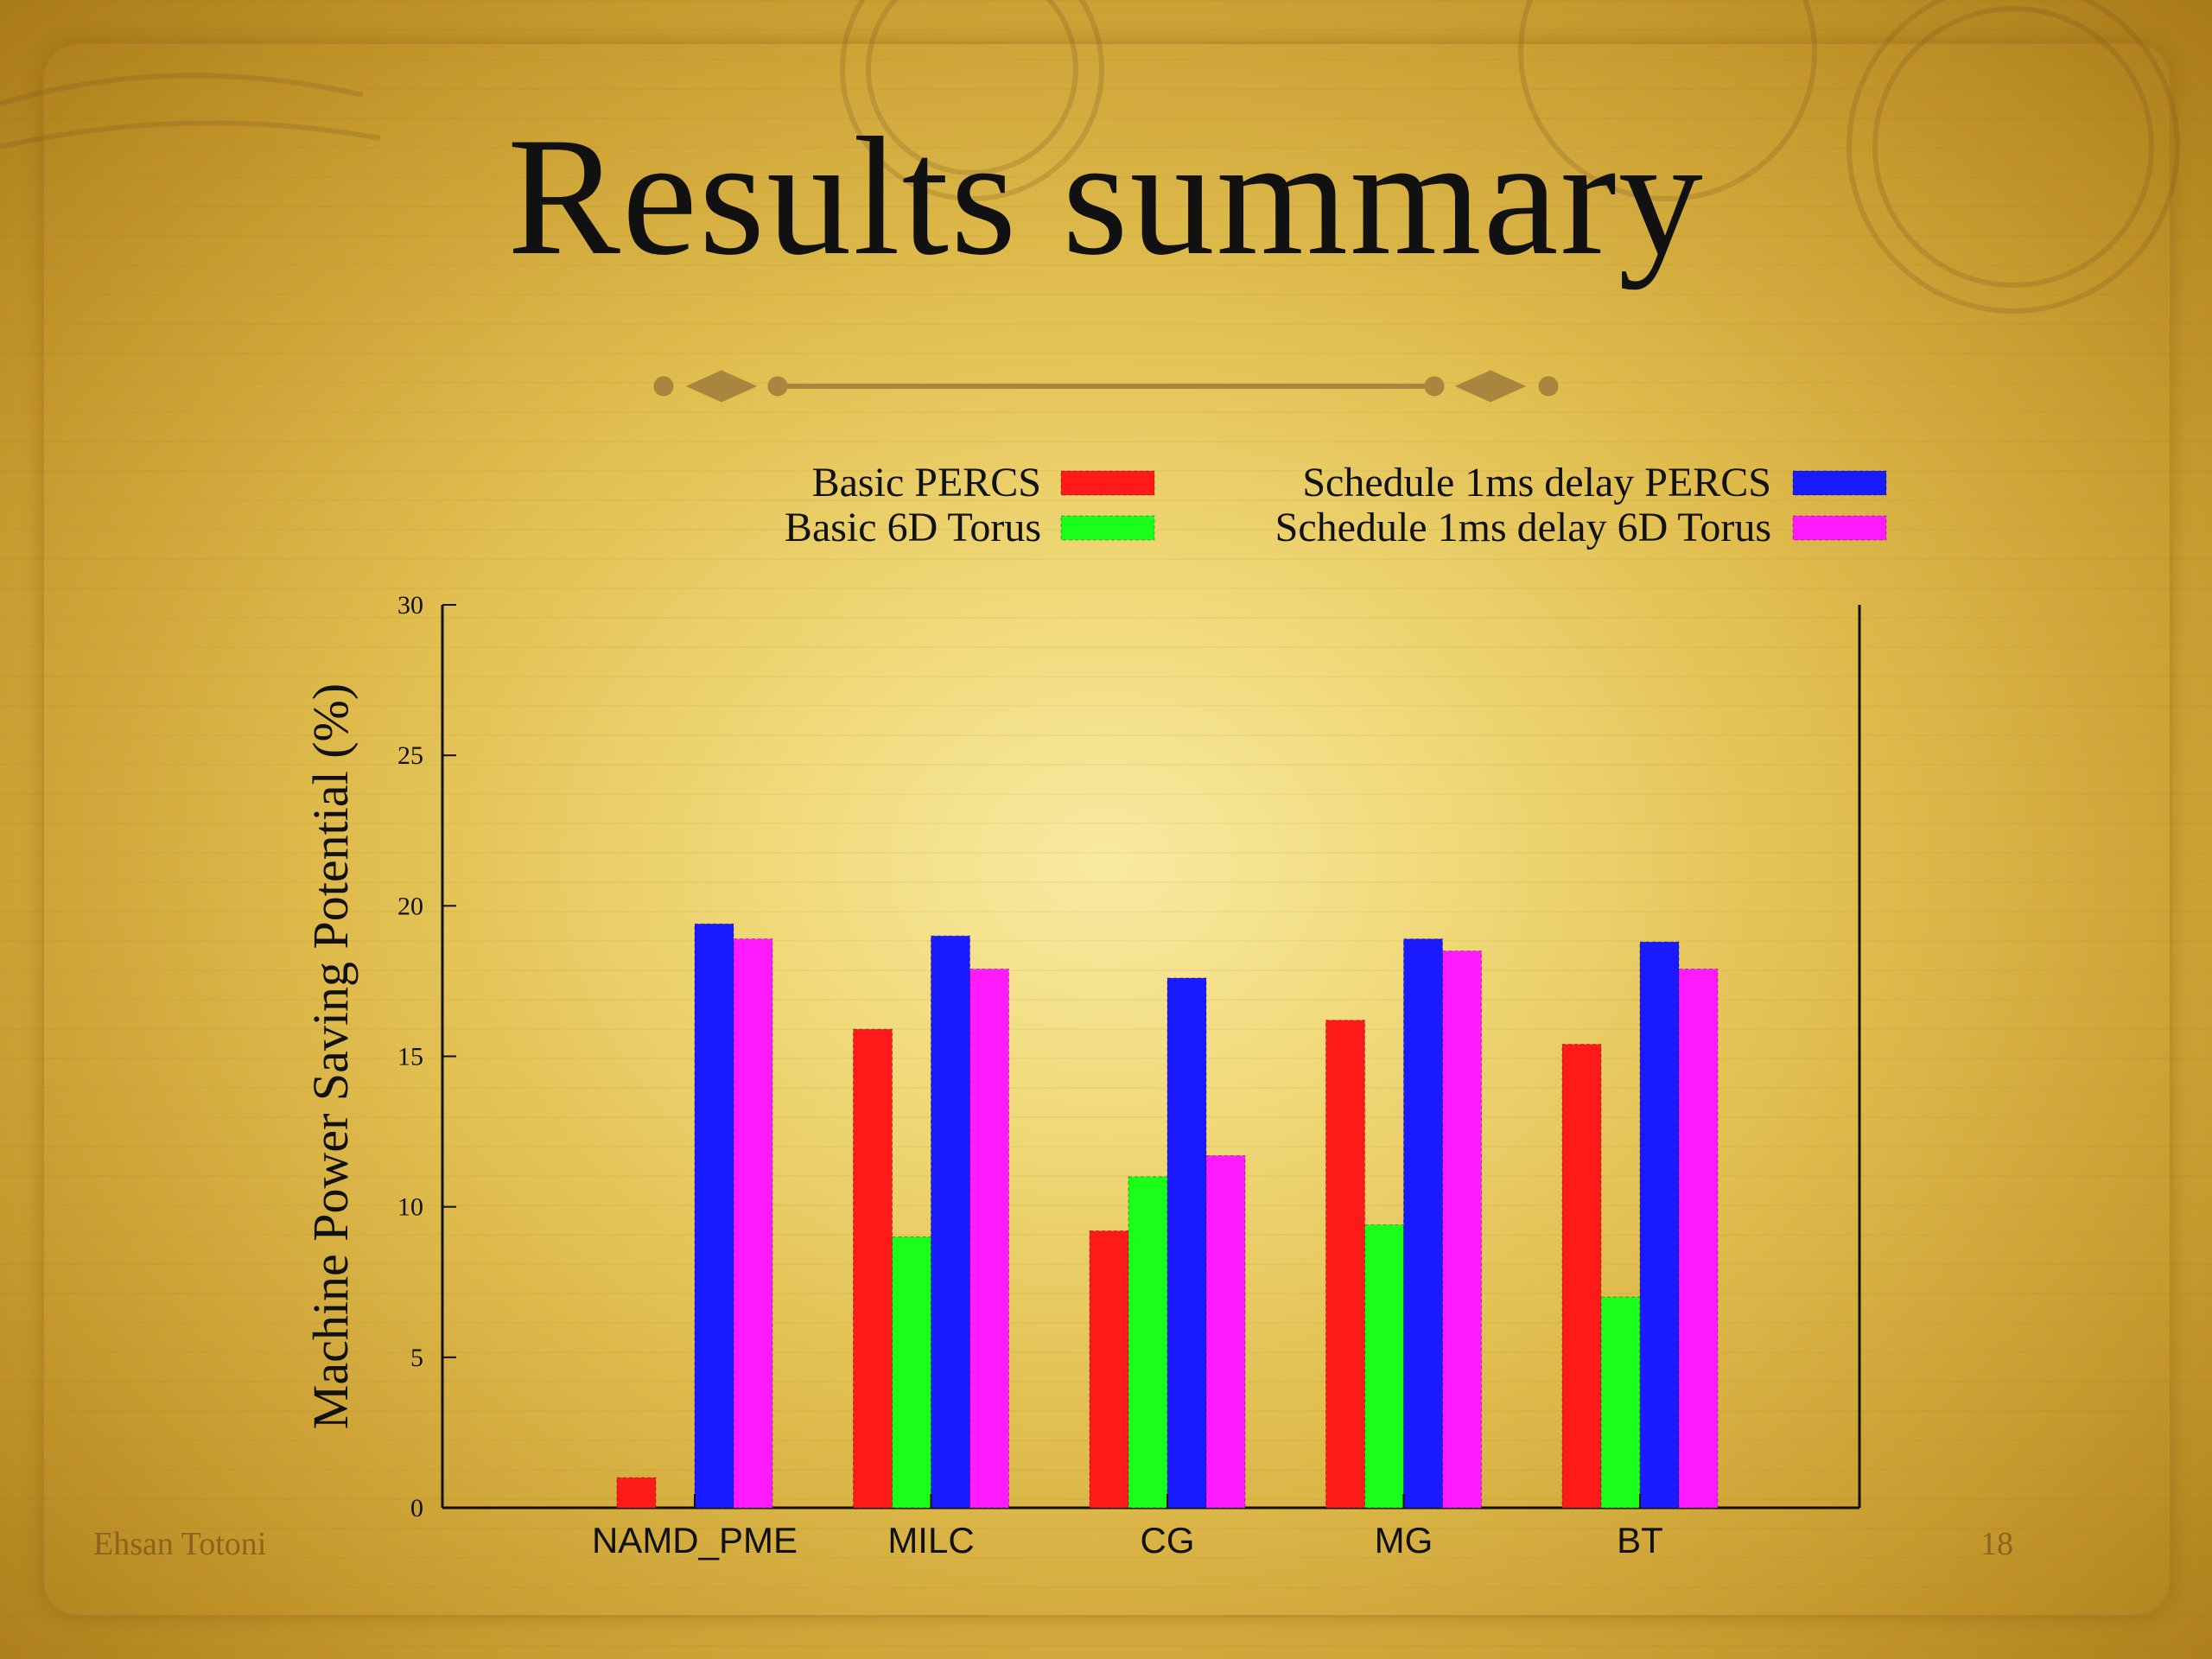 Image resolution: width=2212 pixels, height=1659 pixels. Describe the element at coordinates (416, 1358) in the screenshot. I see `y-tick-label: 5` at that location.